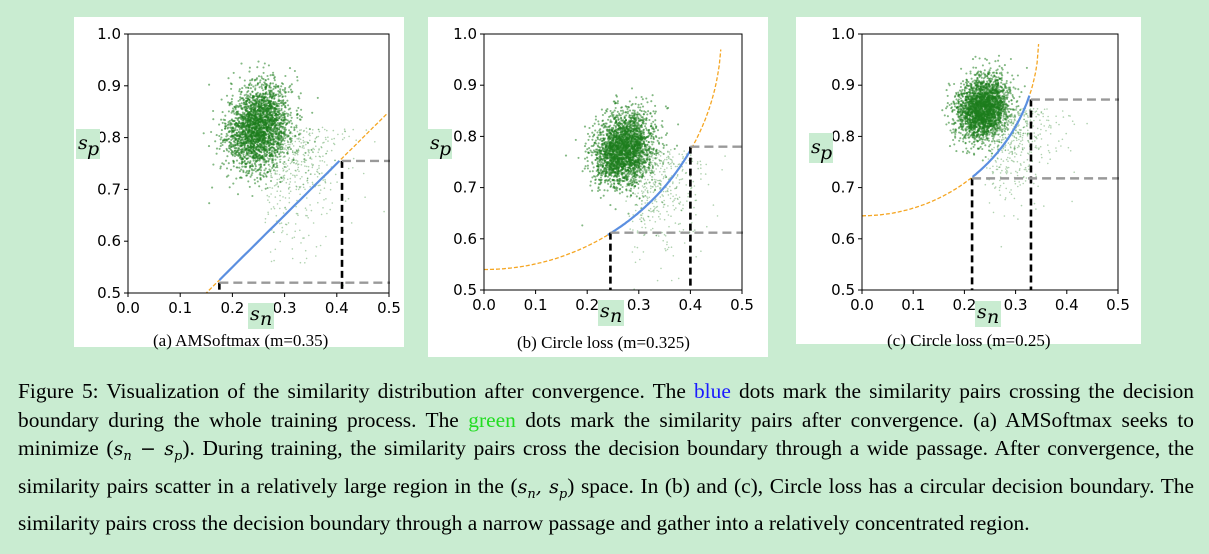 The image size is (1209, 554). Describe the element at coordinates (112, 163) in the screenshot. I see `y-axis: 0.50.60.70.80.91.0` at that location.